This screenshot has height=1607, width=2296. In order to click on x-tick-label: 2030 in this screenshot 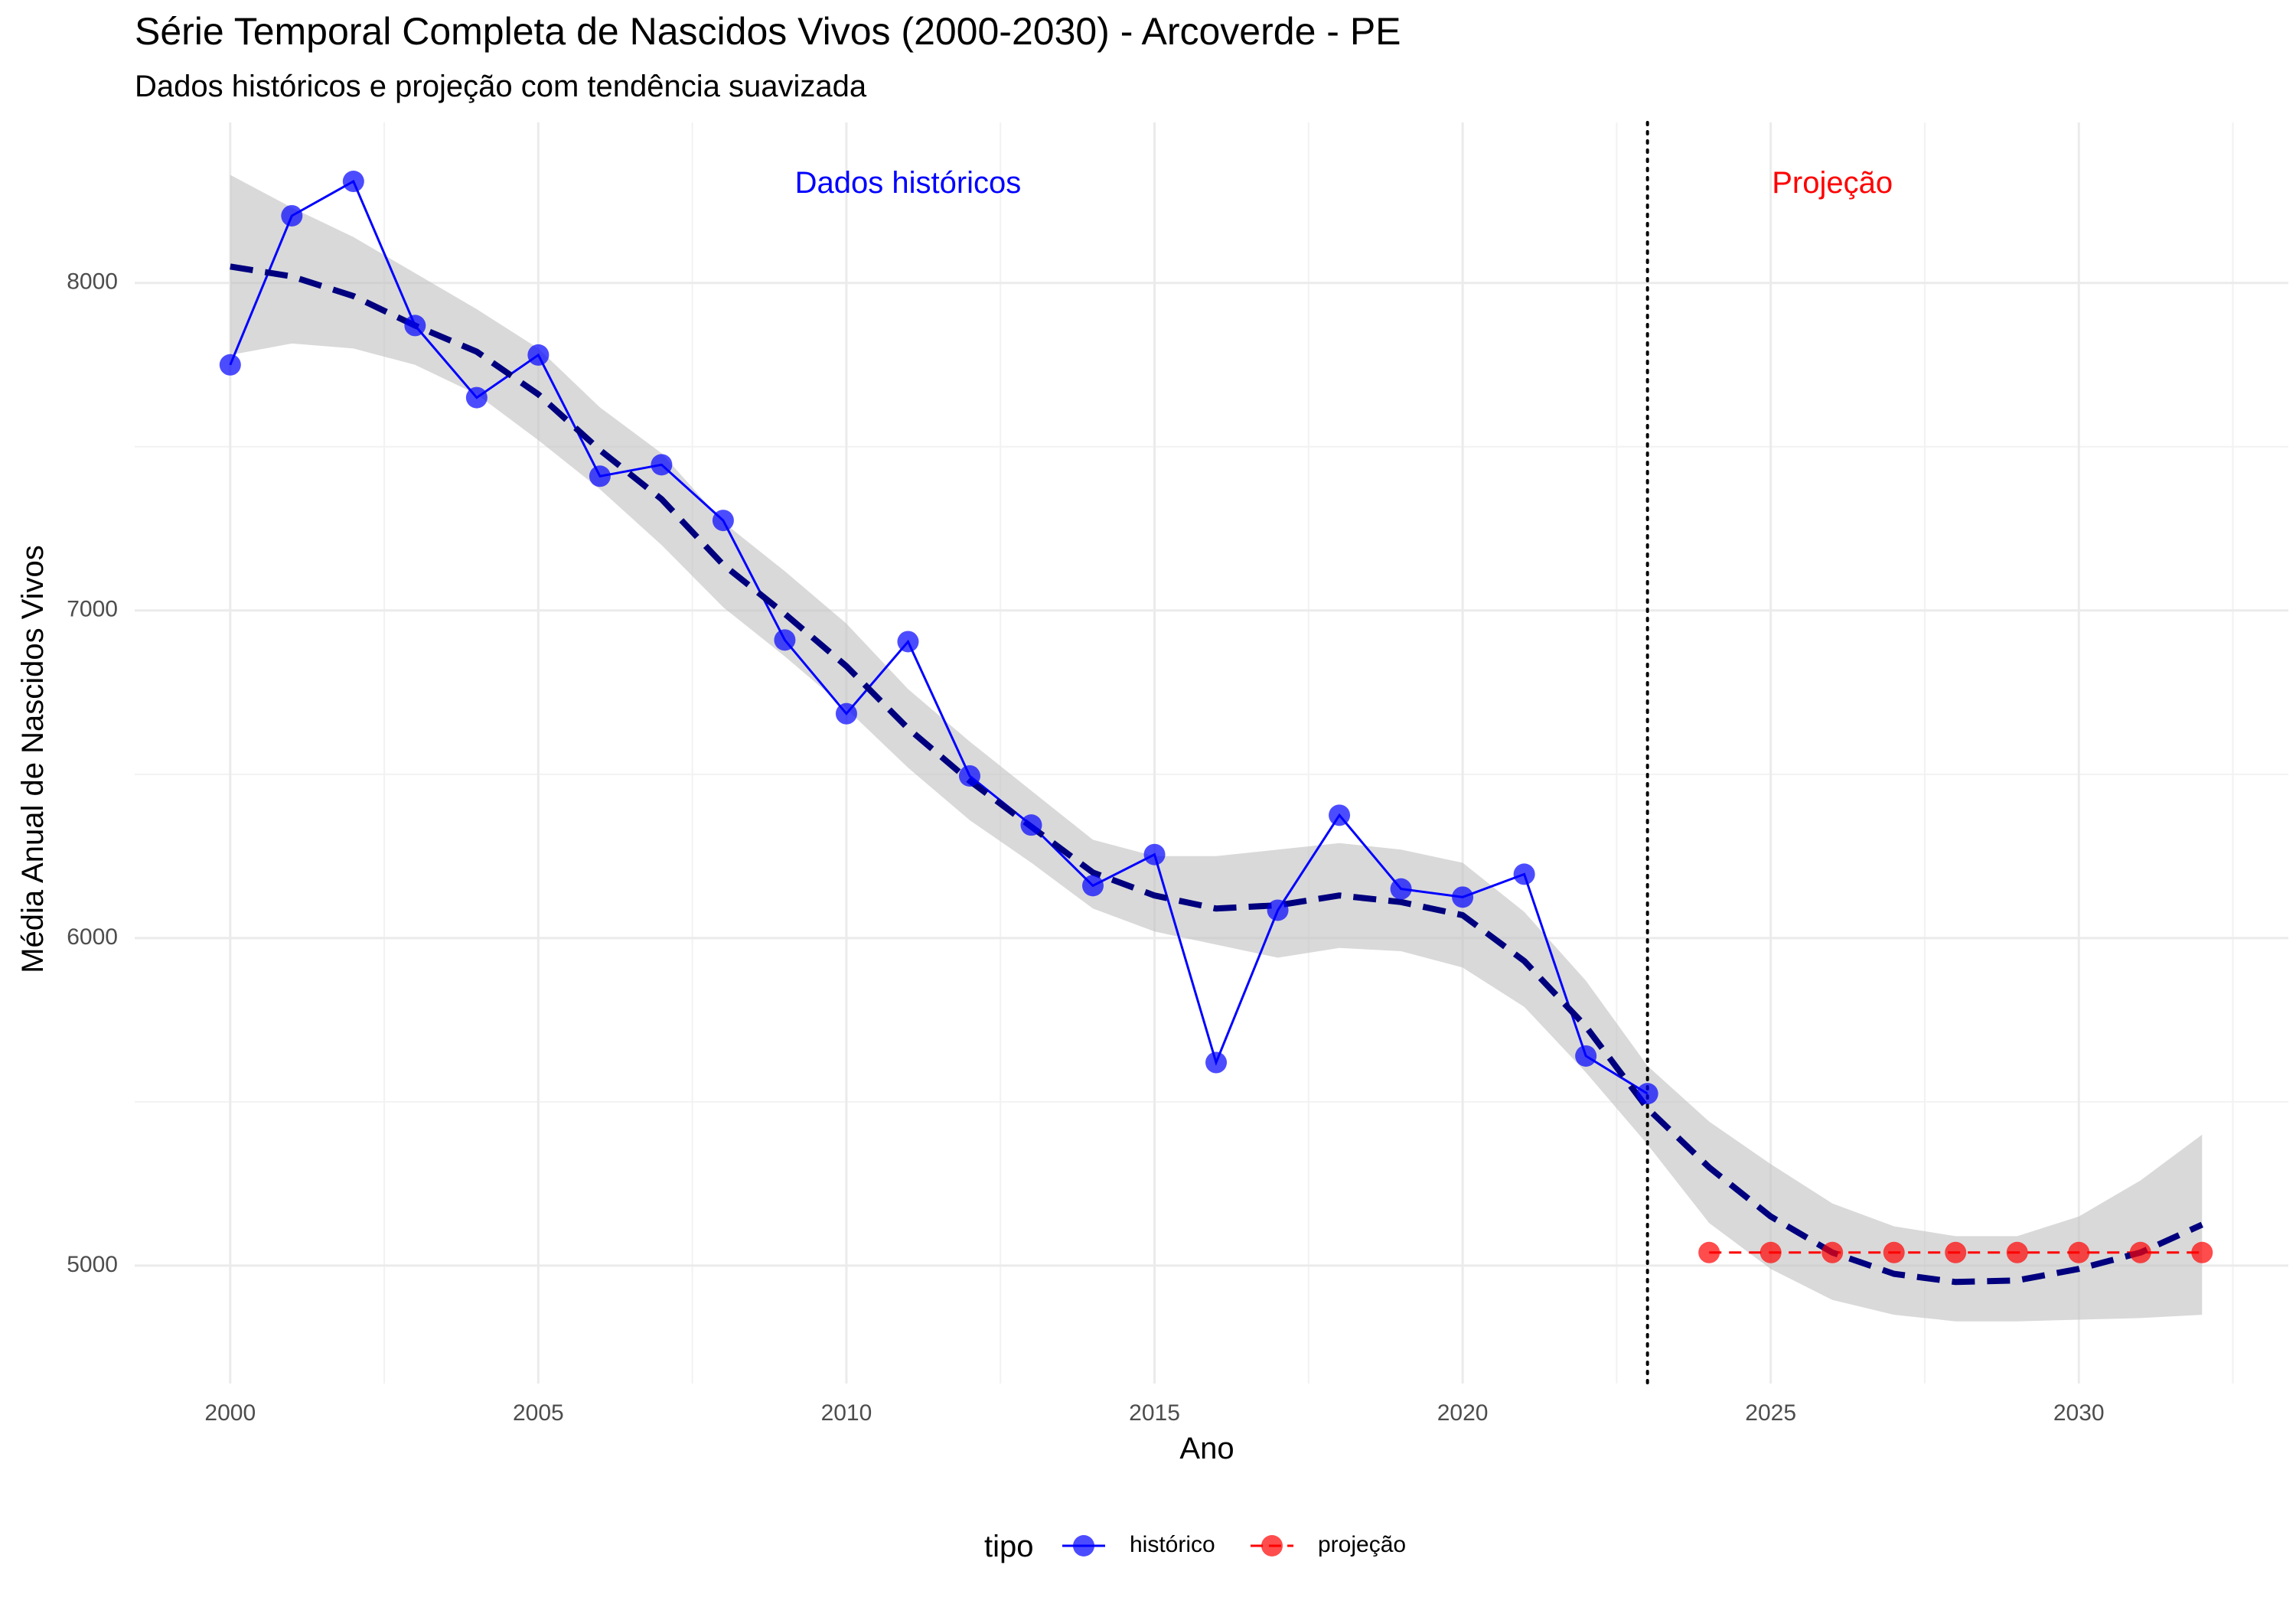, I will do `click(2079, 1413)`.